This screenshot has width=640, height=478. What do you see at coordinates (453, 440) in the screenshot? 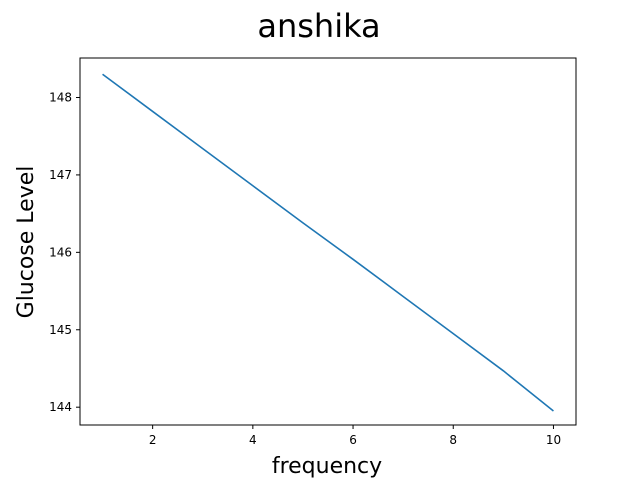
I see `x-tick-label: 8` at bounding box center [453, 440].